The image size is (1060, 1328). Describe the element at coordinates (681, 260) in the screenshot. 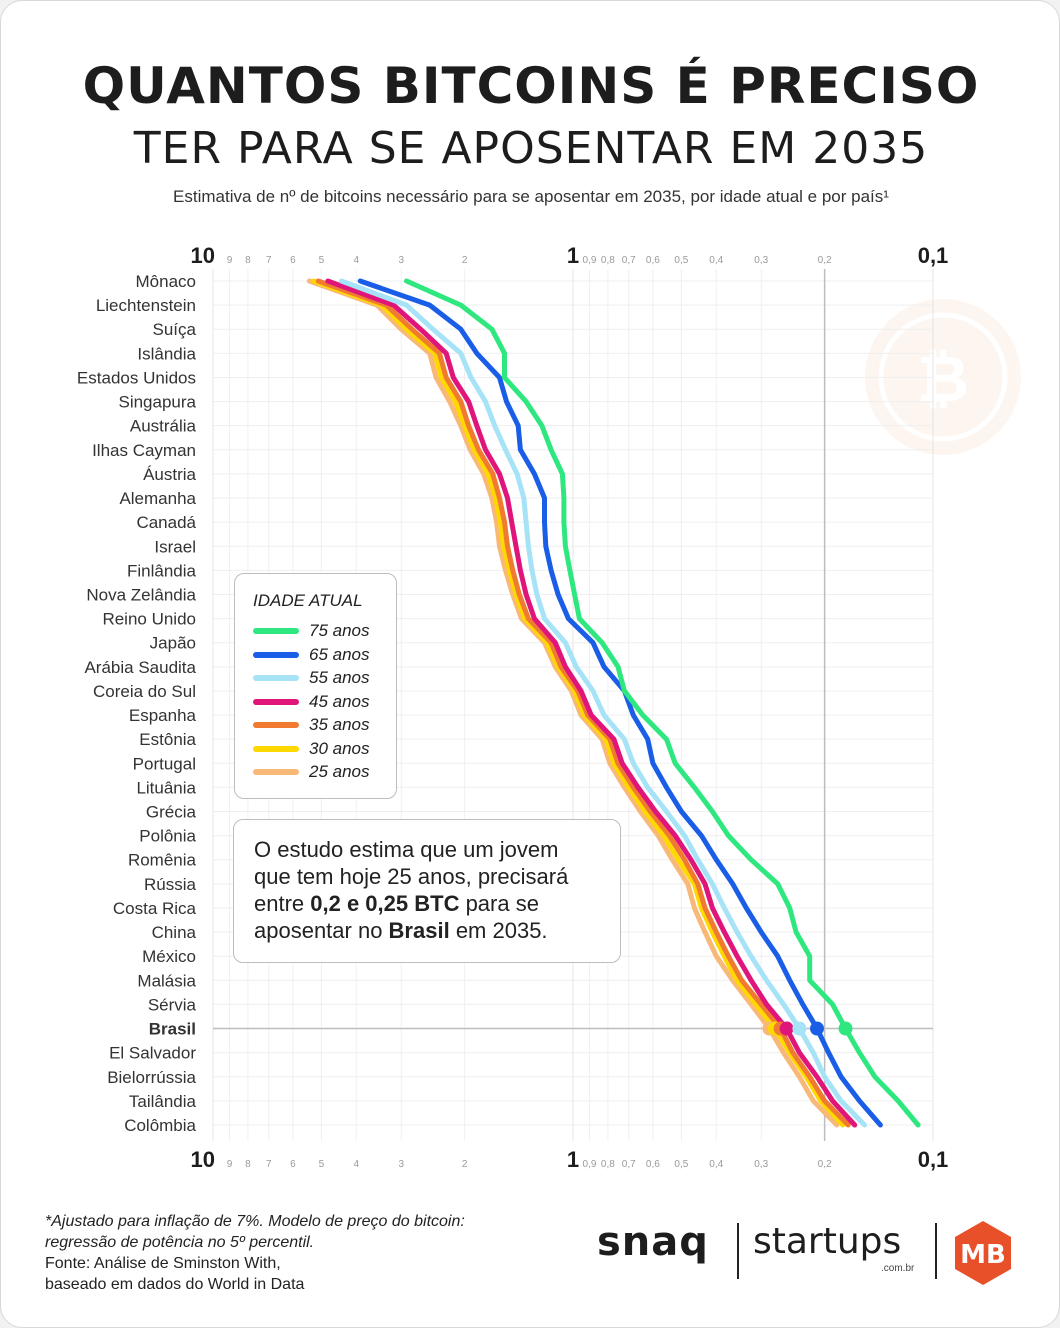

I see `x-tick-label-top: 0,5` at that location.